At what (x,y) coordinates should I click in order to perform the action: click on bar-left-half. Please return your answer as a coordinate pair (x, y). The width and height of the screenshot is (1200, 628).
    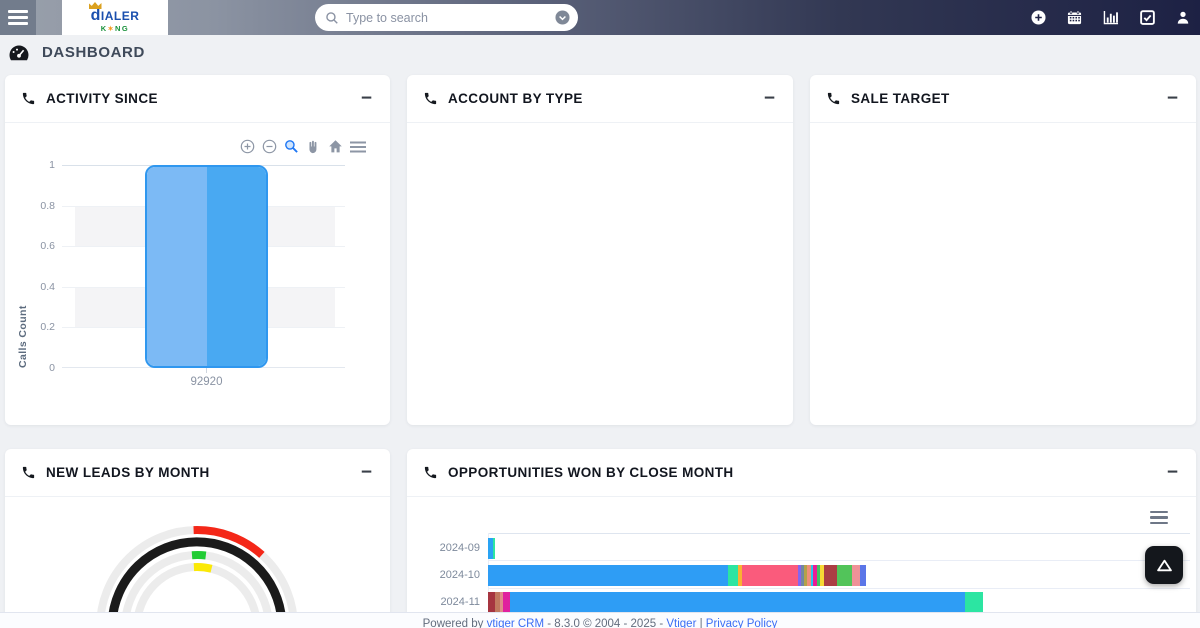
    Looking at the image, I should click on (177, 266).